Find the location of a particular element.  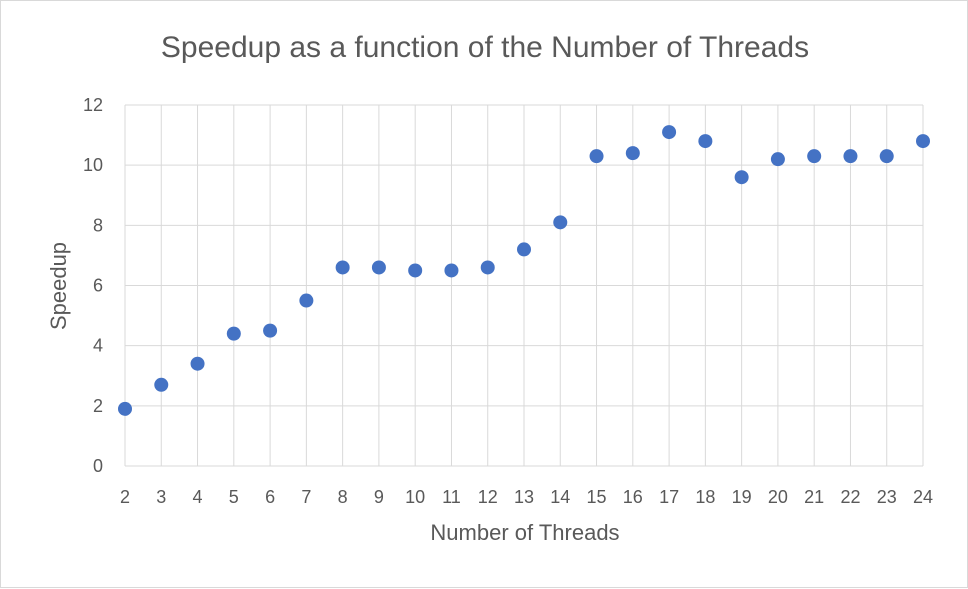

x-tick-label: 22 is located at coordinates (850, 497).